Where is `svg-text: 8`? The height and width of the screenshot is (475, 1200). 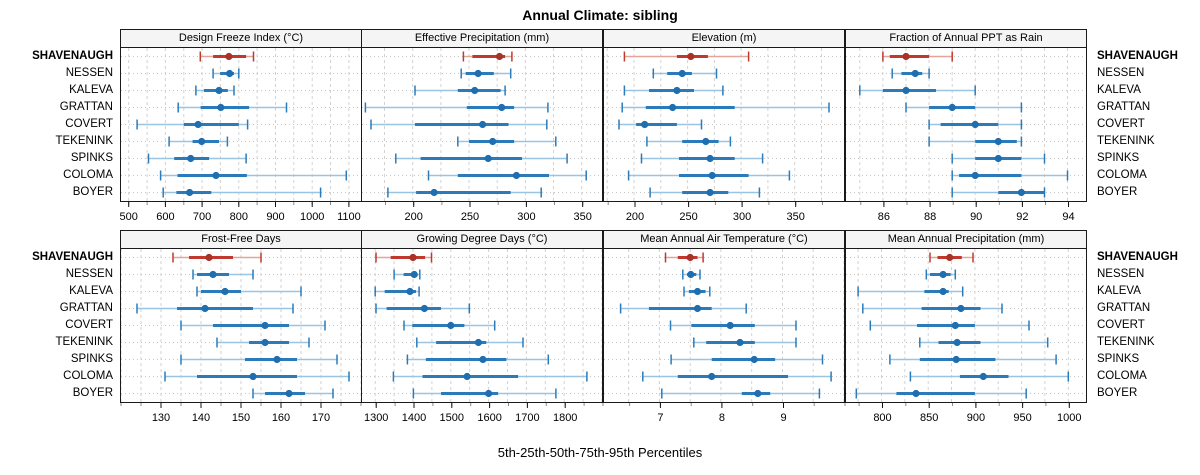 svg-text: 8 is located at coordinates (722, 418).